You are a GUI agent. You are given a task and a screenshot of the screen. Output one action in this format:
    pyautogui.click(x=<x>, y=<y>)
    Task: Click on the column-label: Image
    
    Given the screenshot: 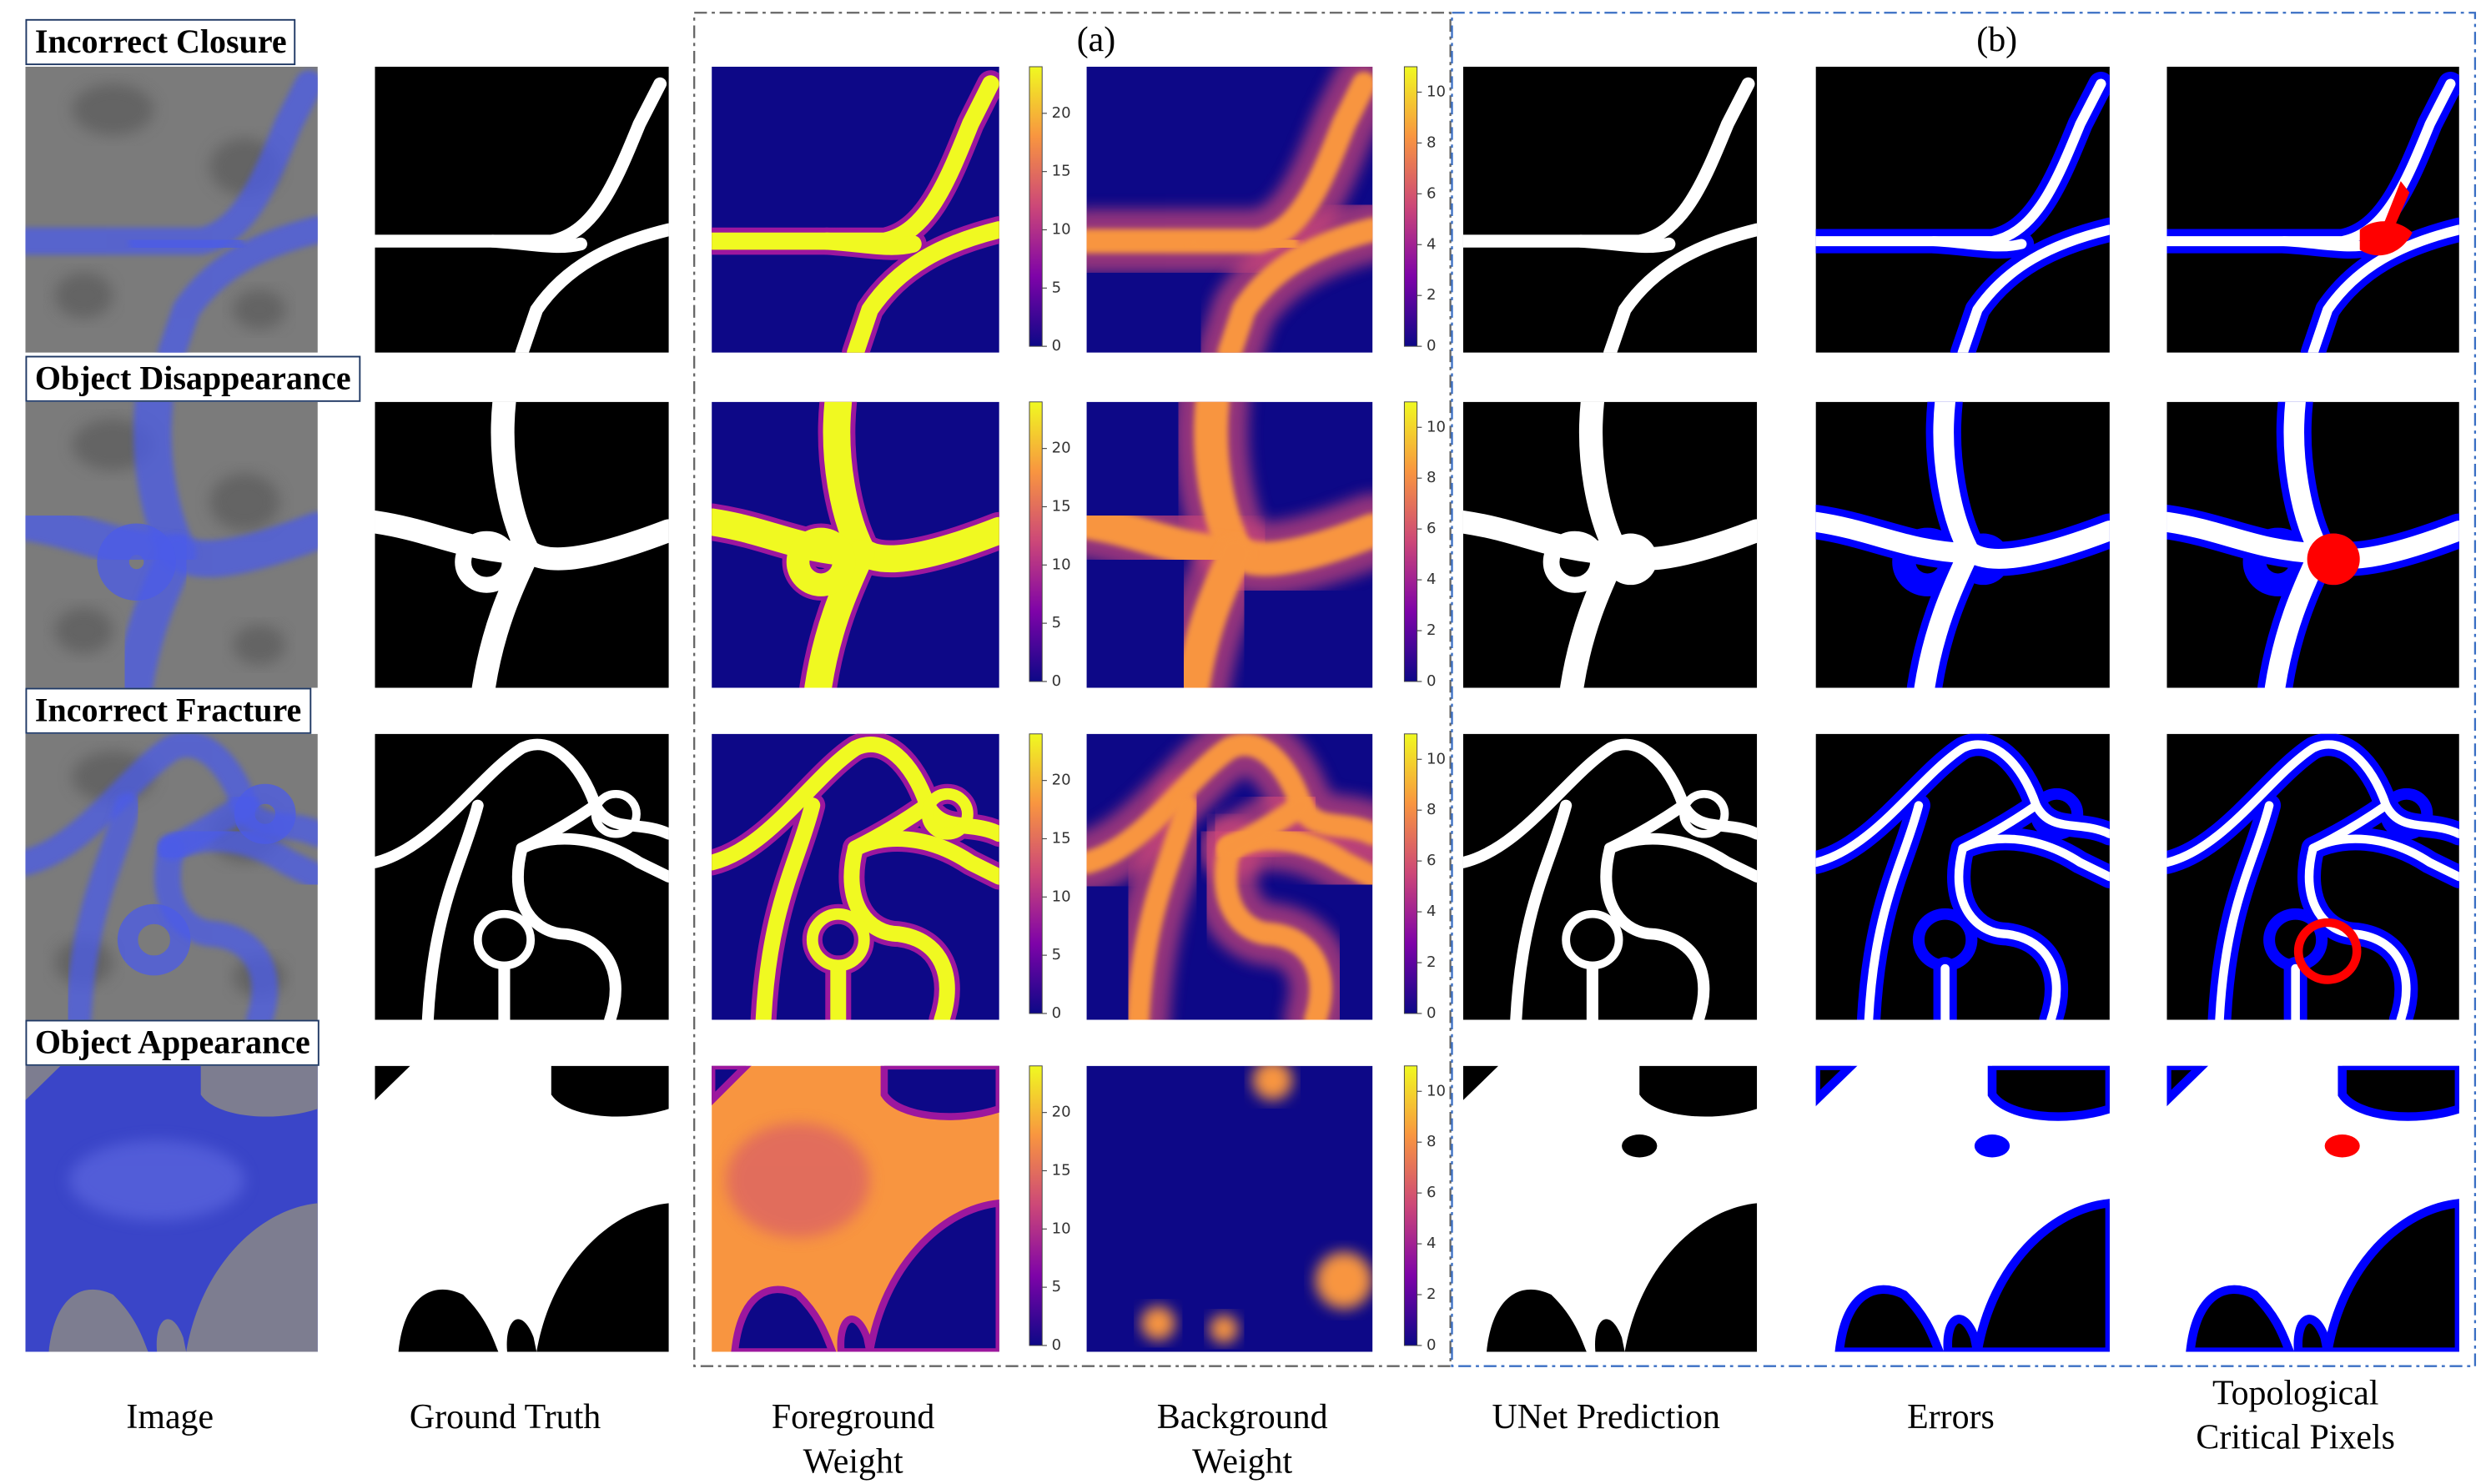 What is the action you would take?
    pyautogui.click(x=170, y=1416)
    